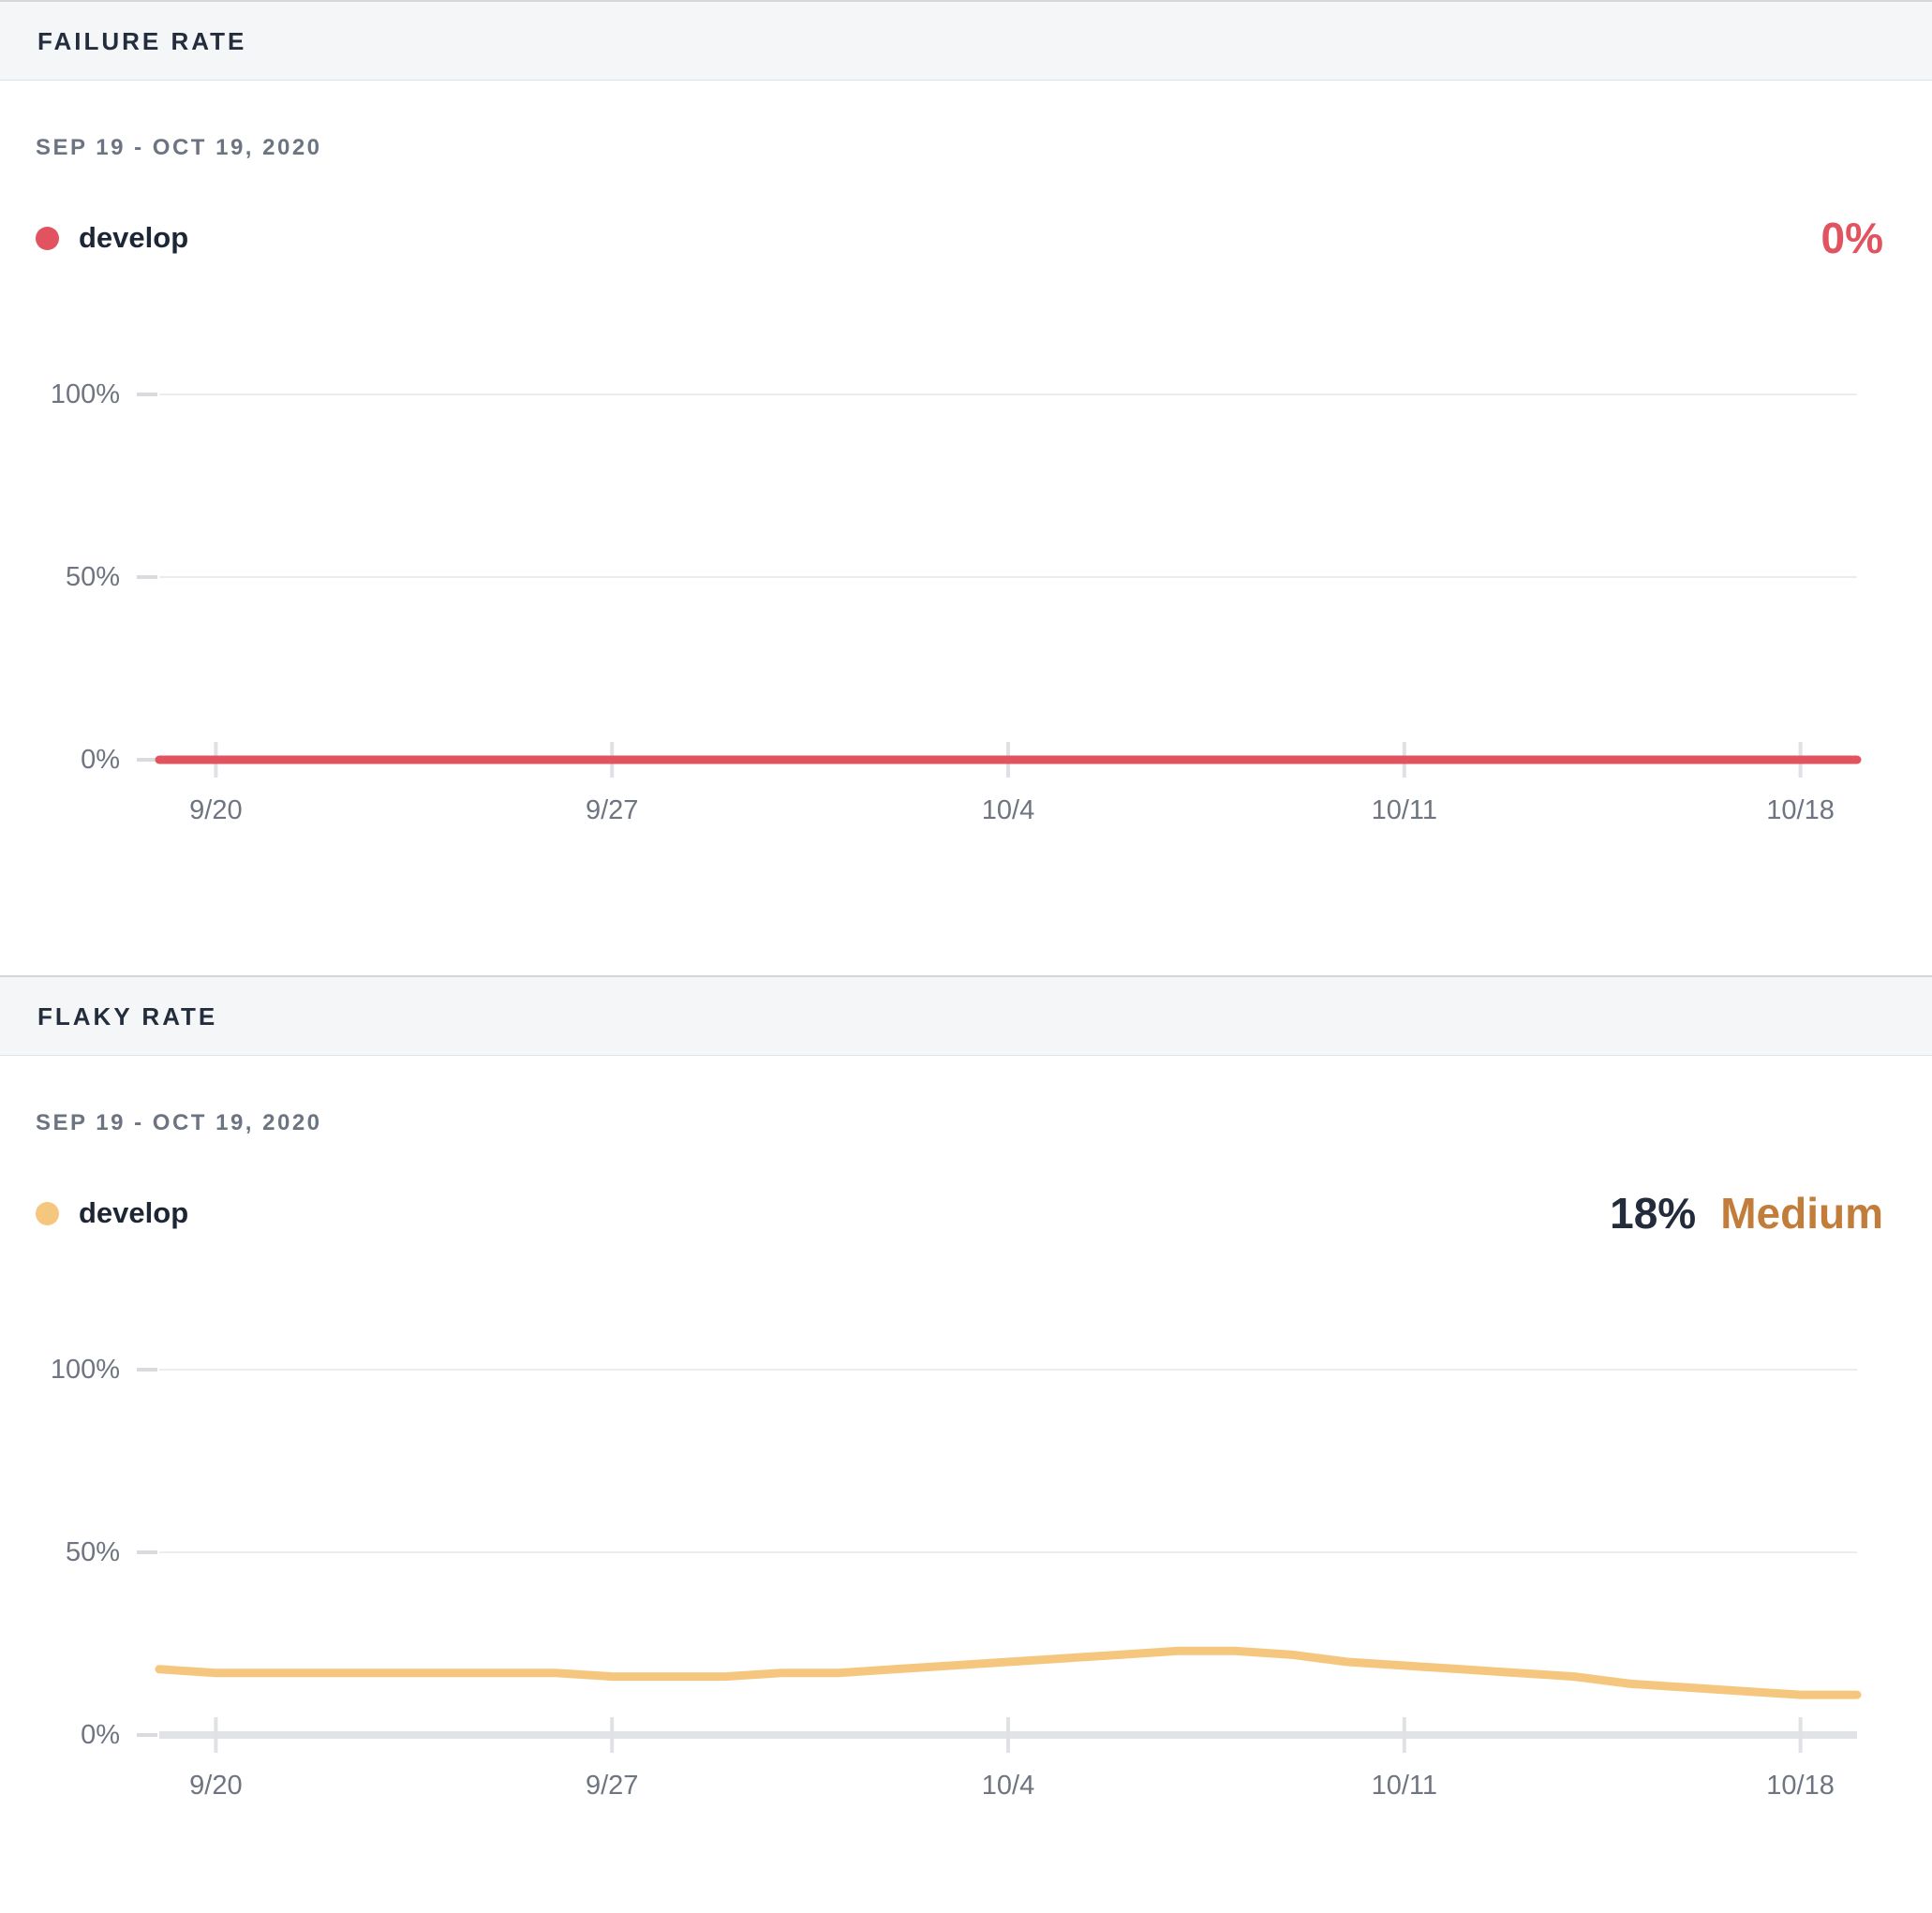 The width and height of the screenshot is (1932, 1913). Describe the element at coordinates (85, 1370) in the screenshot. I see `flaky-ytick-100: 100%` at that location.